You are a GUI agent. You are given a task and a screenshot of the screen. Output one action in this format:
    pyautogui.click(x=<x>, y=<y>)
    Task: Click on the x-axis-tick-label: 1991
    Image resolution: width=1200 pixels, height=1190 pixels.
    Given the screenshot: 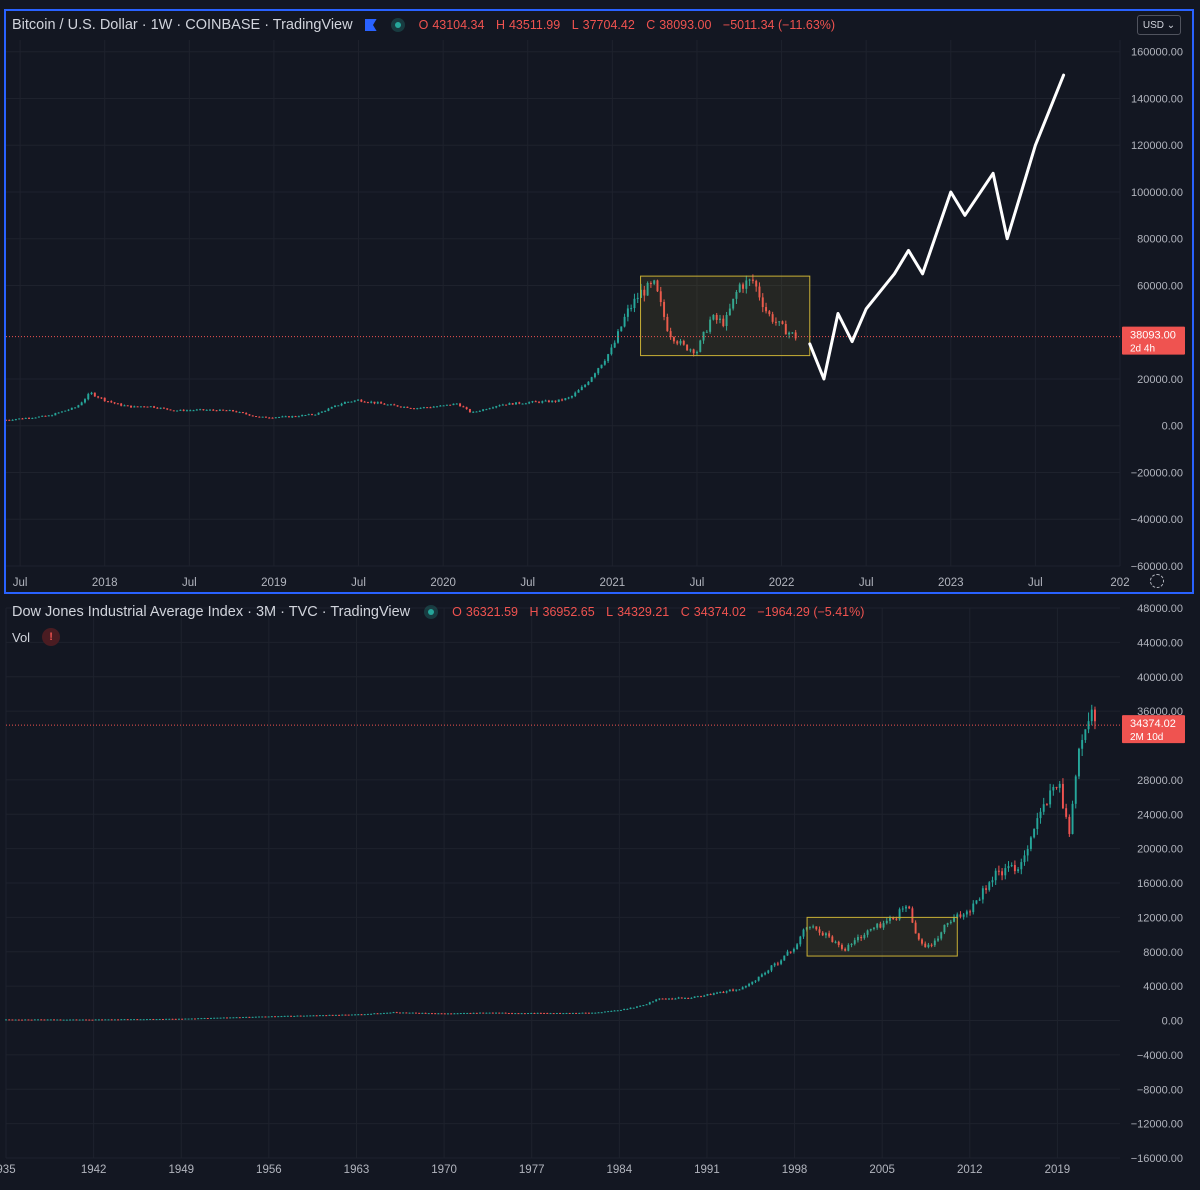 What is the action you would take?
    pyautogui.click(x=707, y=1170)
    